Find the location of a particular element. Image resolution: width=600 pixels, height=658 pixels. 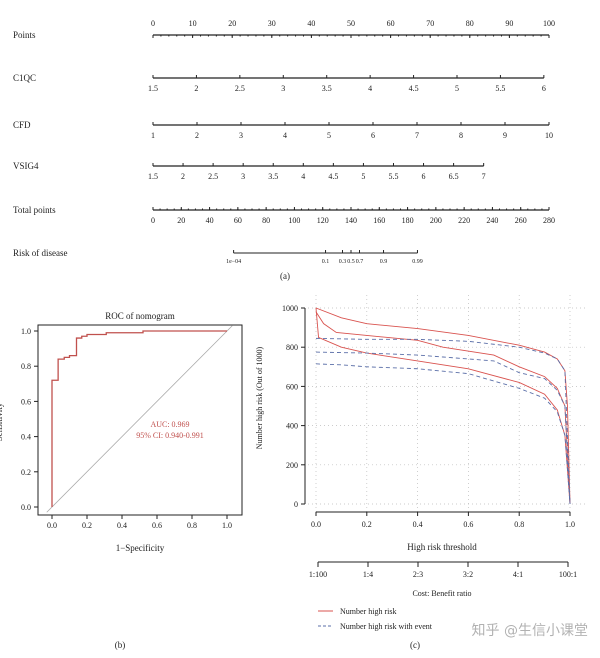

dca-x-tick-label: 0.6 is located at coordinates (468, 524).